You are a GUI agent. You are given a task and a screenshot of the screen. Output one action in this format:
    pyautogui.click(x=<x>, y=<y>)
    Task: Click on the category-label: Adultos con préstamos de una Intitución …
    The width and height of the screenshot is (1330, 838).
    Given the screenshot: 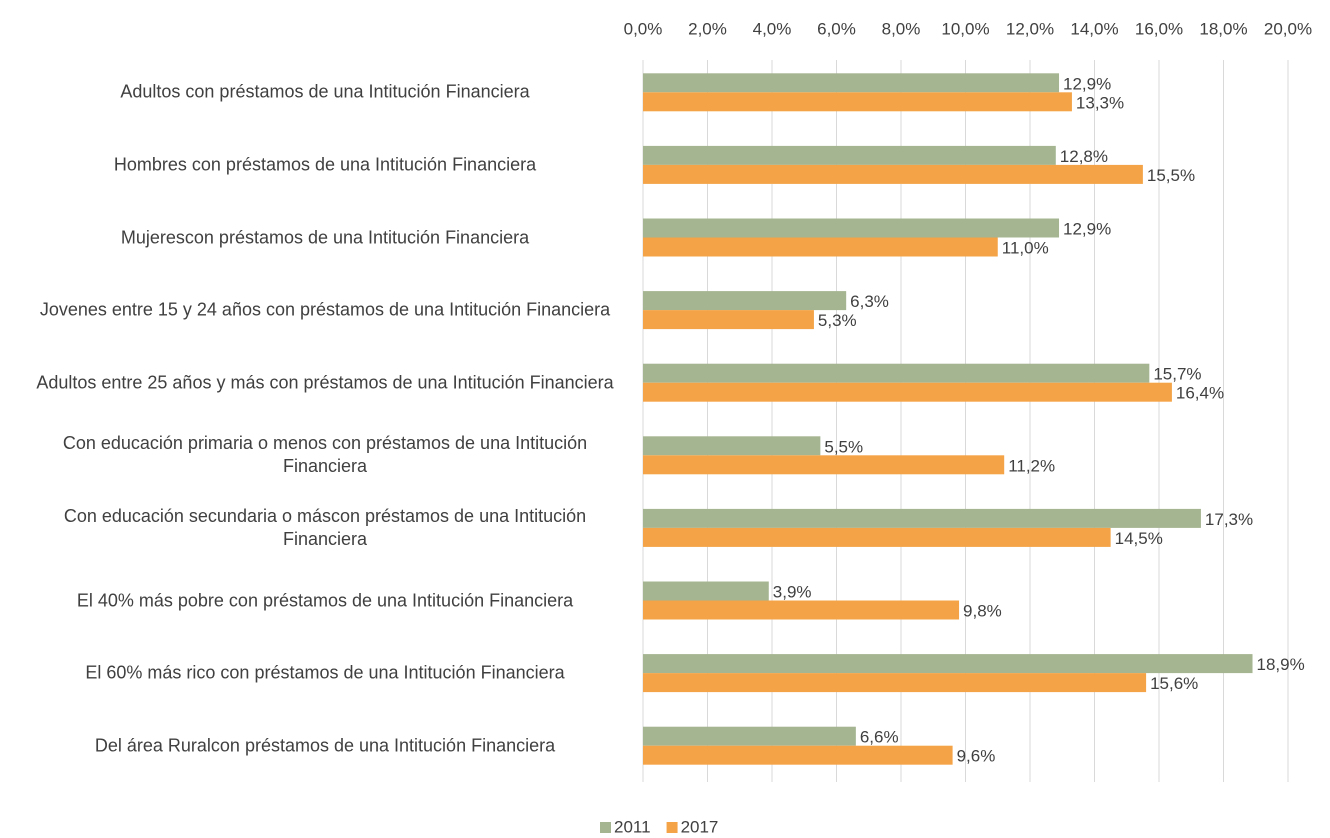 What is the action you would take?
    pyautogui.click(x=325, y=91)
    